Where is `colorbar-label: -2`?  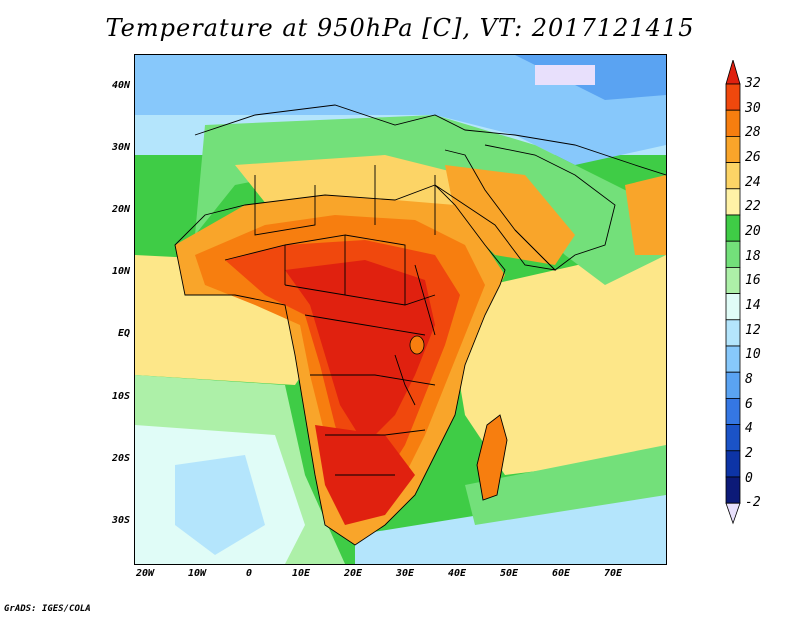
colorbar-label: -2 is located at coordinates (753, 503).